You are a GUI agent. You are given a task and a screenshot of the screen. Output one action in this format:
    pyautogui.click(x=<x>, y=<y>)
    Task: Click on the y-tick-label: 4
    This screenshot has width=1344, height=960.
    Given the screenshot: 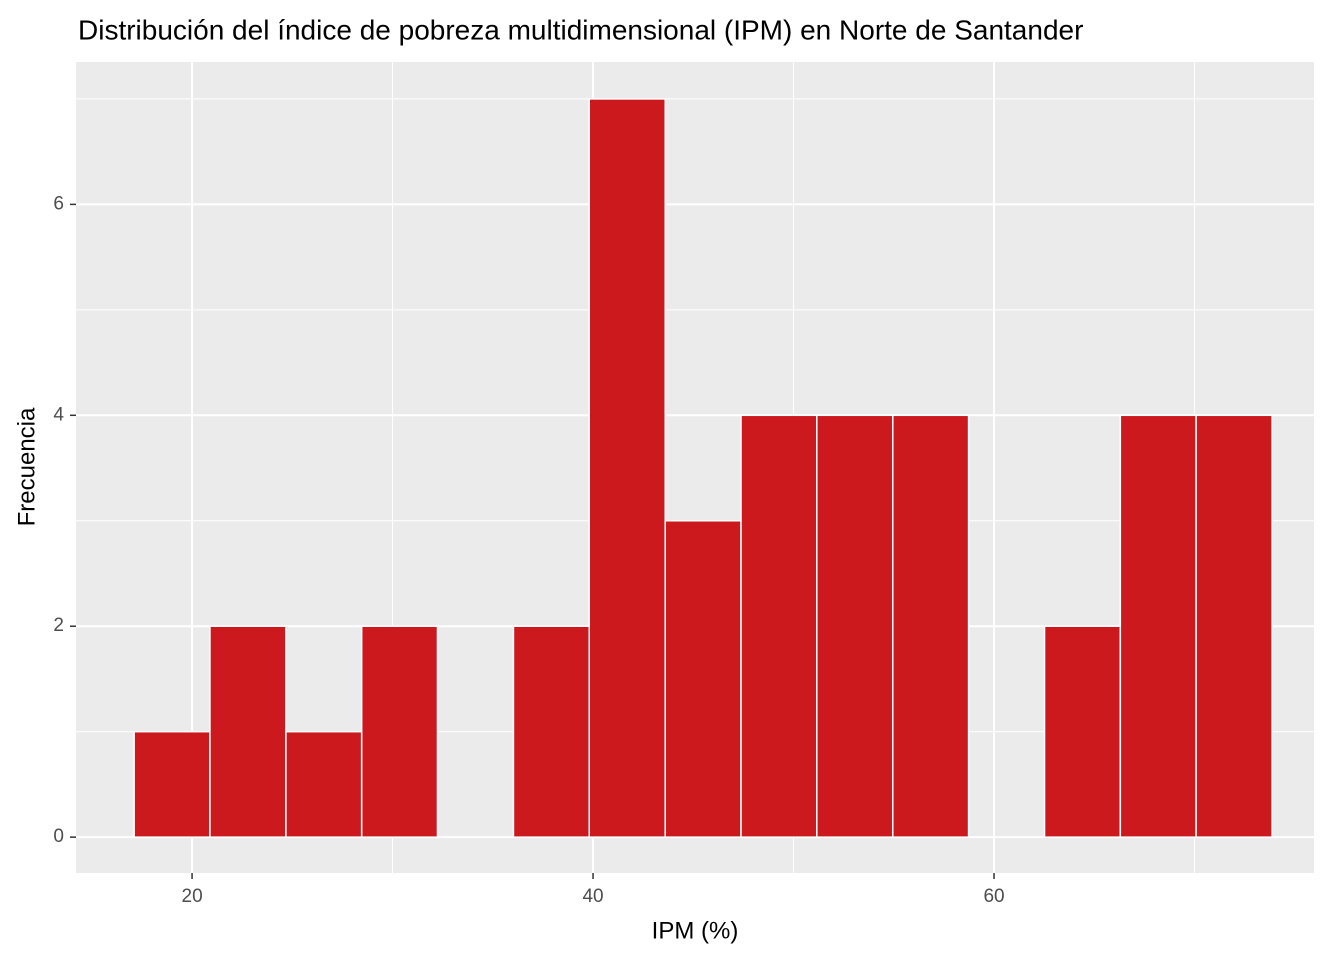 What is the action you would take?
    pyautogui.click(x=58, y=414)
    